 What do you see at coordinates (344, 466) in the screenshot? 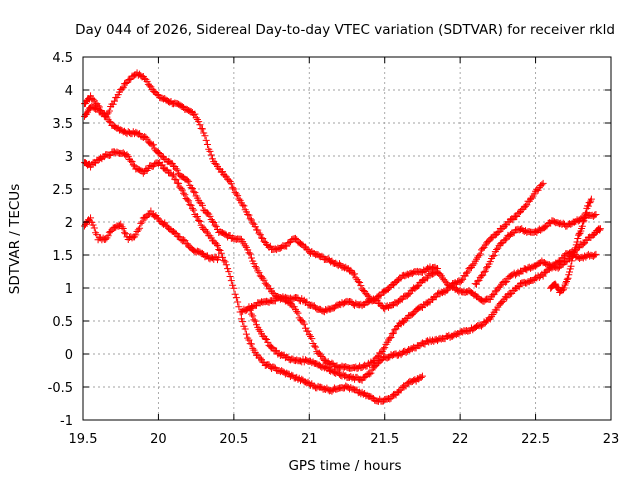
I see `x-axis-title: GPS time / hours` at bounding box center [344, 466].